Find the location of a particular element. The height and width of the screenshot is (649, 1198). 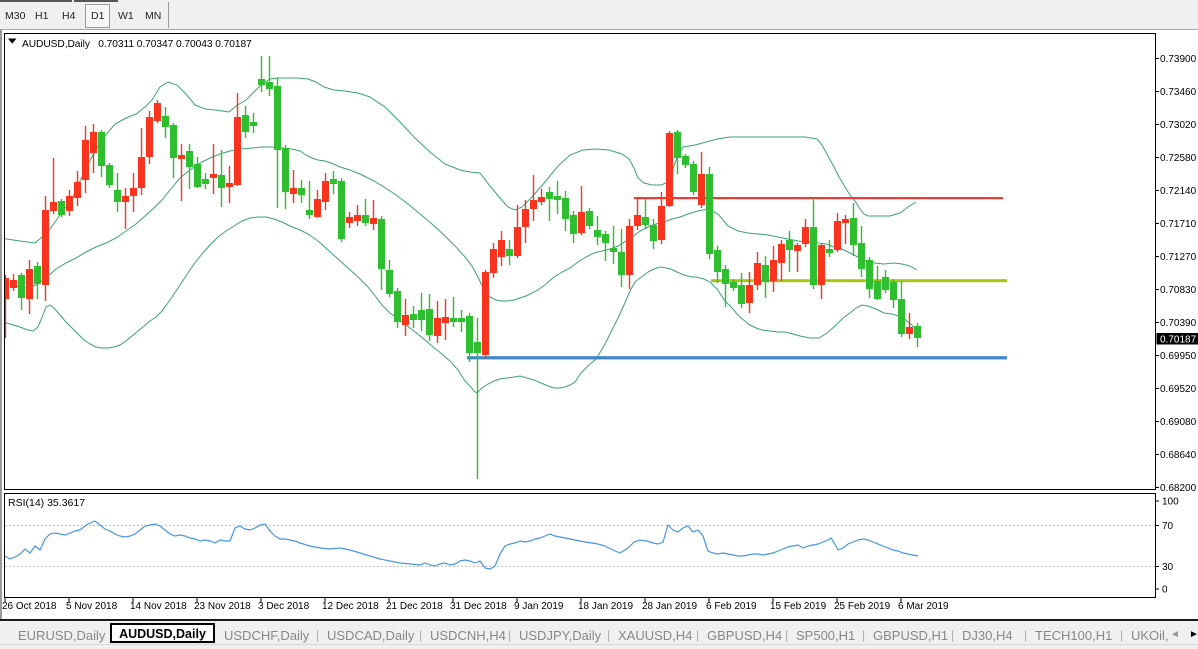

svg-text: 25 Feb 2019 is located at coordinates (862, 606).